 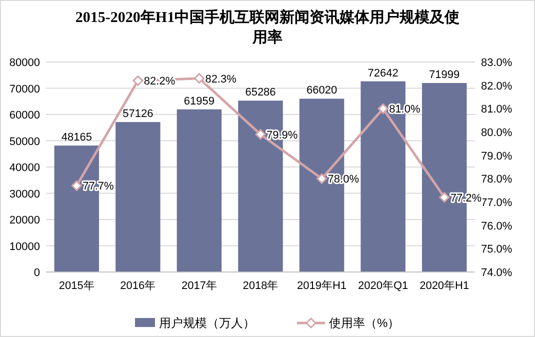 I want to click on x-tick-label: 2016年, so click(x=138, y=286).